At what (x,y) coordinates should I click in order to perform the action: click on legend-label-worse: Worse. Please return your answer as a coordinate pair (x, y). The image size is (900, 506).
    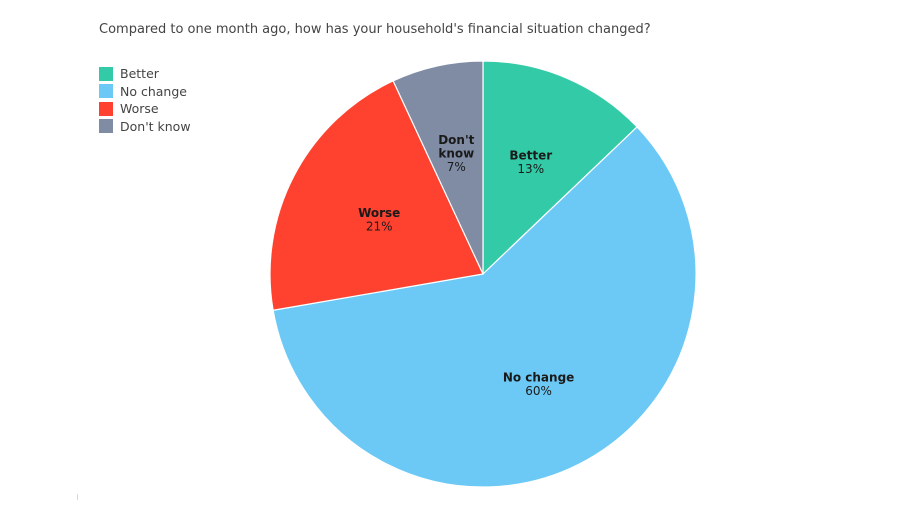
    Looking at the image, I should click on (139, 109).